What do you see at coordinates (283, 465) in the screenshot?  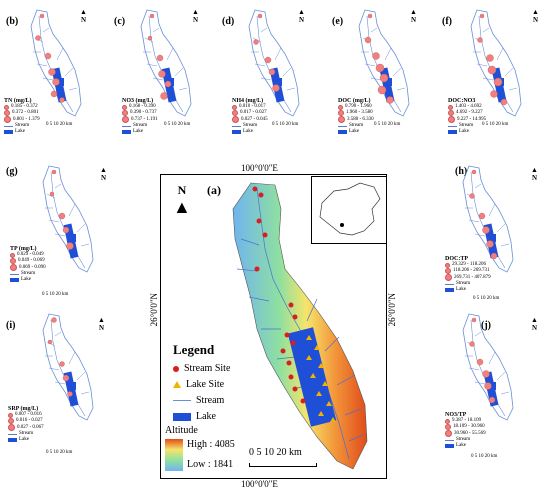 I see `main-scale-line` at bounding box center [283, 465].